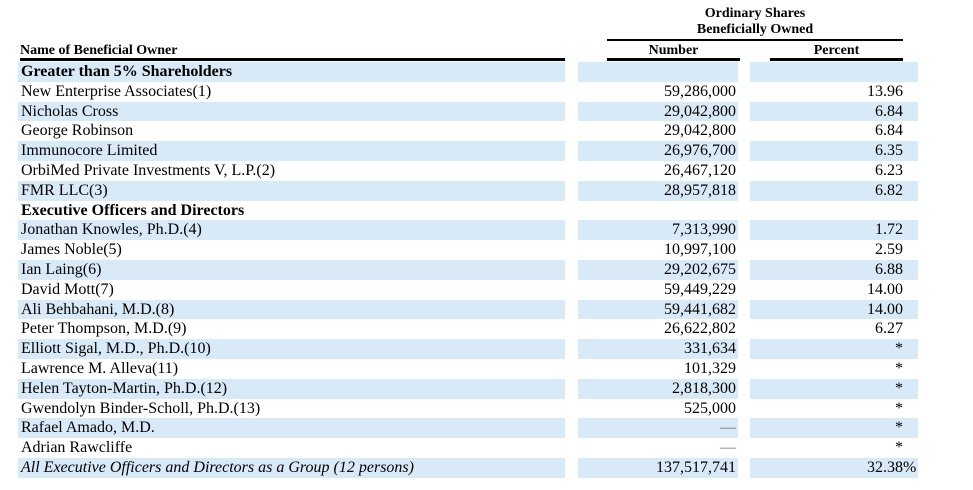 Image resolution: width=973 pixels, height=490 pixels. What do you see at coordinates (658, 428) in the screenshot?
I see `shares-number: —` at bounding box center [658, 428].